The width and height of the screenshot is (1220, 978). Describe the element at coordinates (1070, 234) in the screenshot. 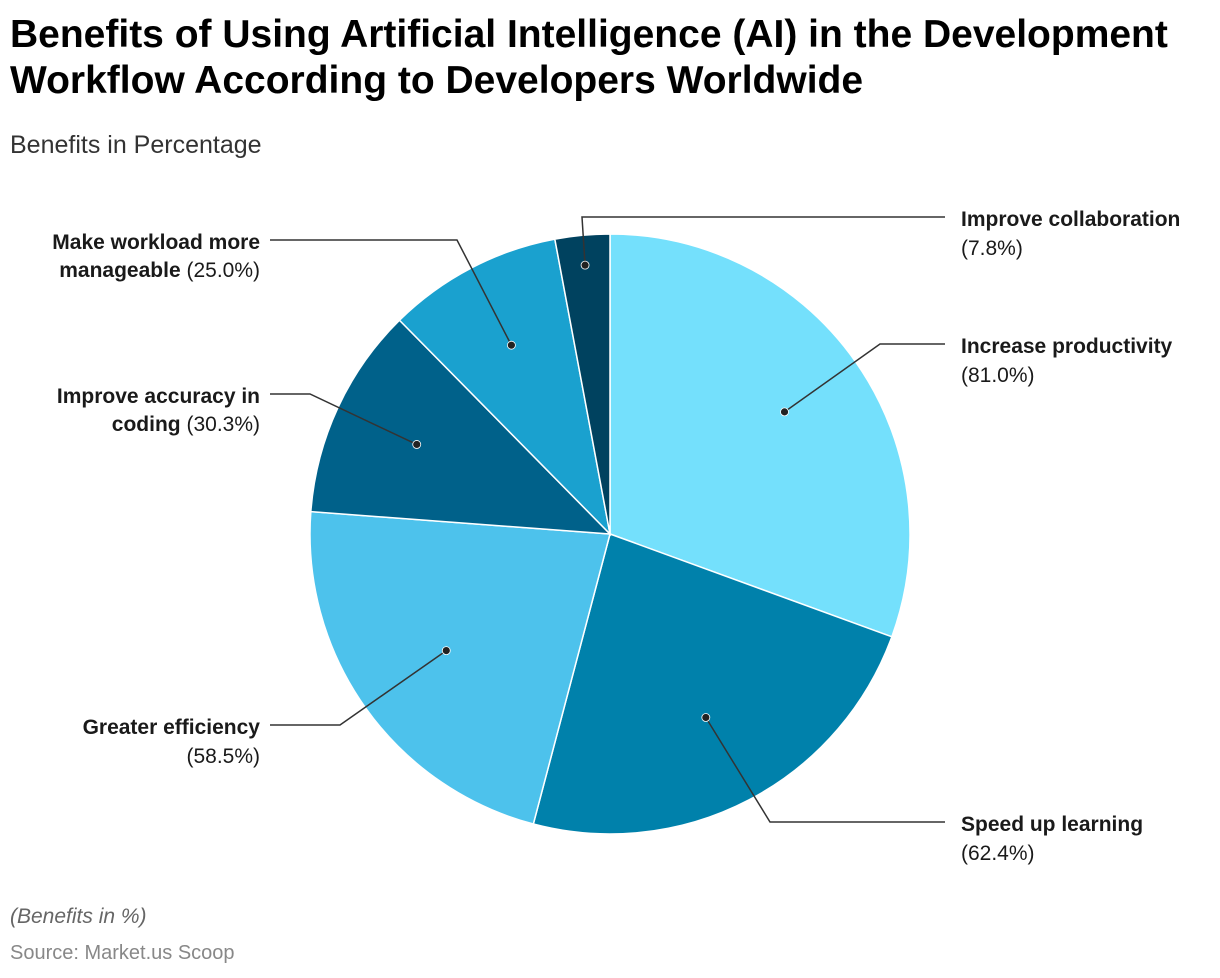

I see `slice-label-improve-collaboration: Improve collaboration (7.8%)` at that location.